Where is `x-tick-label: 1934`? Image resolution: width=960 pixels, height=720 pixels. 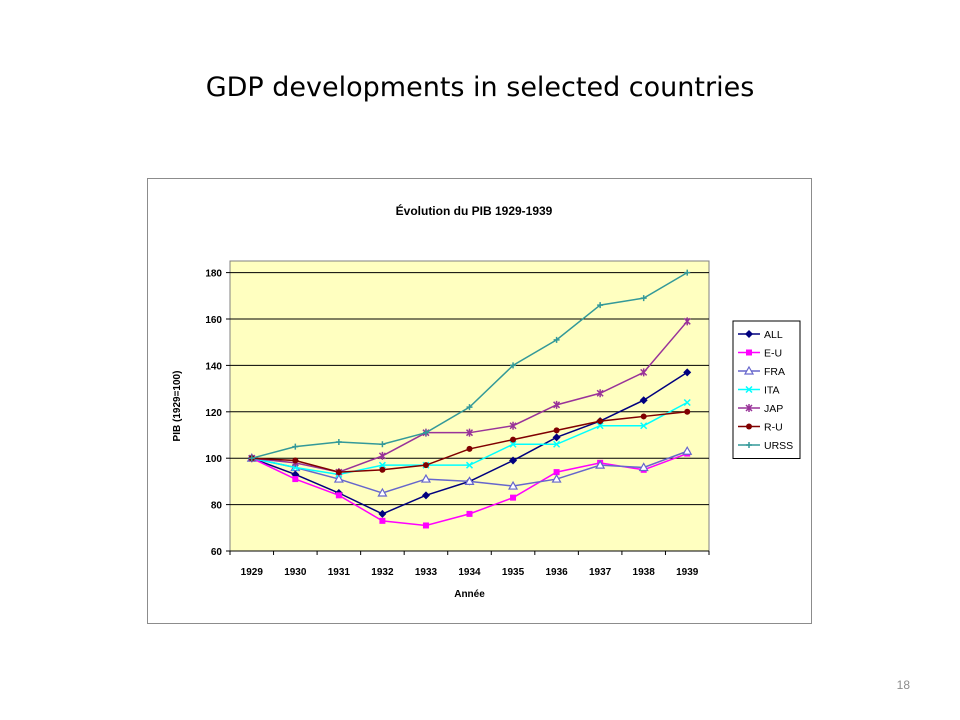
x-tick-label: 1934 is located at coordinates (469, 572).